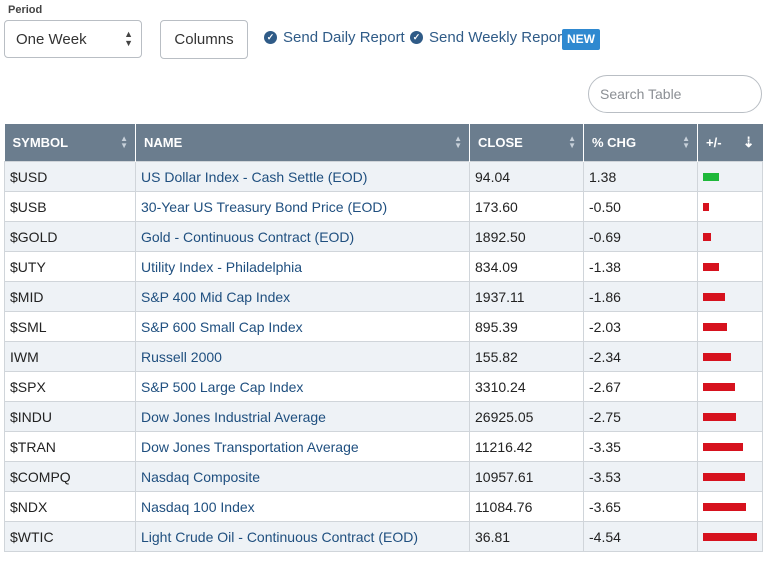 The width and height of the screenshot is (766, 570). What do you see at coordinates (526, 536) in the screenshot?
I see `cell-close: 36.81` at bounding box center [526, 536].